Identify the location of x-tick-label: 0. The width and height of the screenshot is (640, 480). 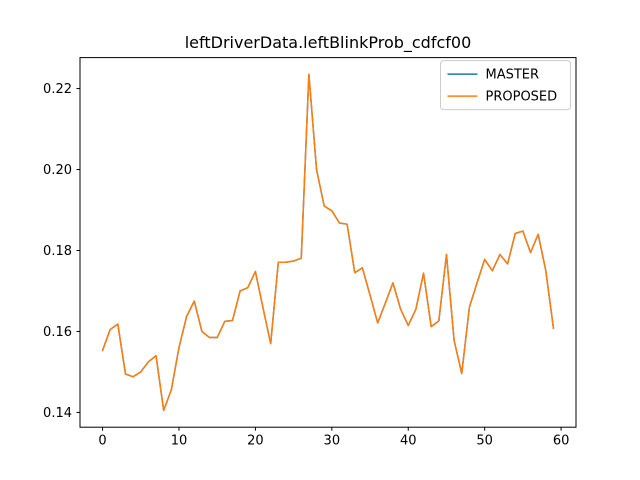
(102, 441).